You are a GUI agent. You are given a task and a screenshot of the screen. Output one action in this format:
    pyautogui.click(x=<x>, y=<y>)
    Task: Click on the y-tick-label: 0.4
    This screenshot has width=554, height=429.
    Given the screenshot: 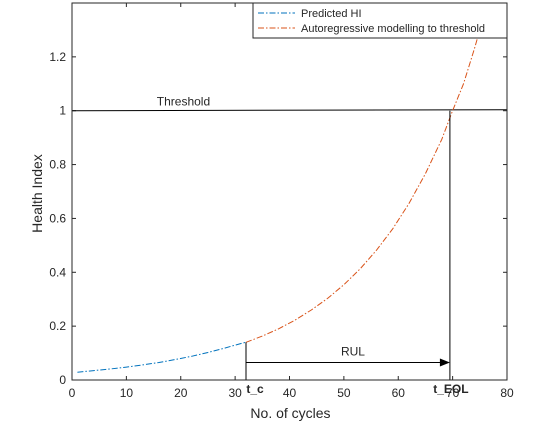 What is the action you would take?
    pyautogui.click(x=57, y=272)
    